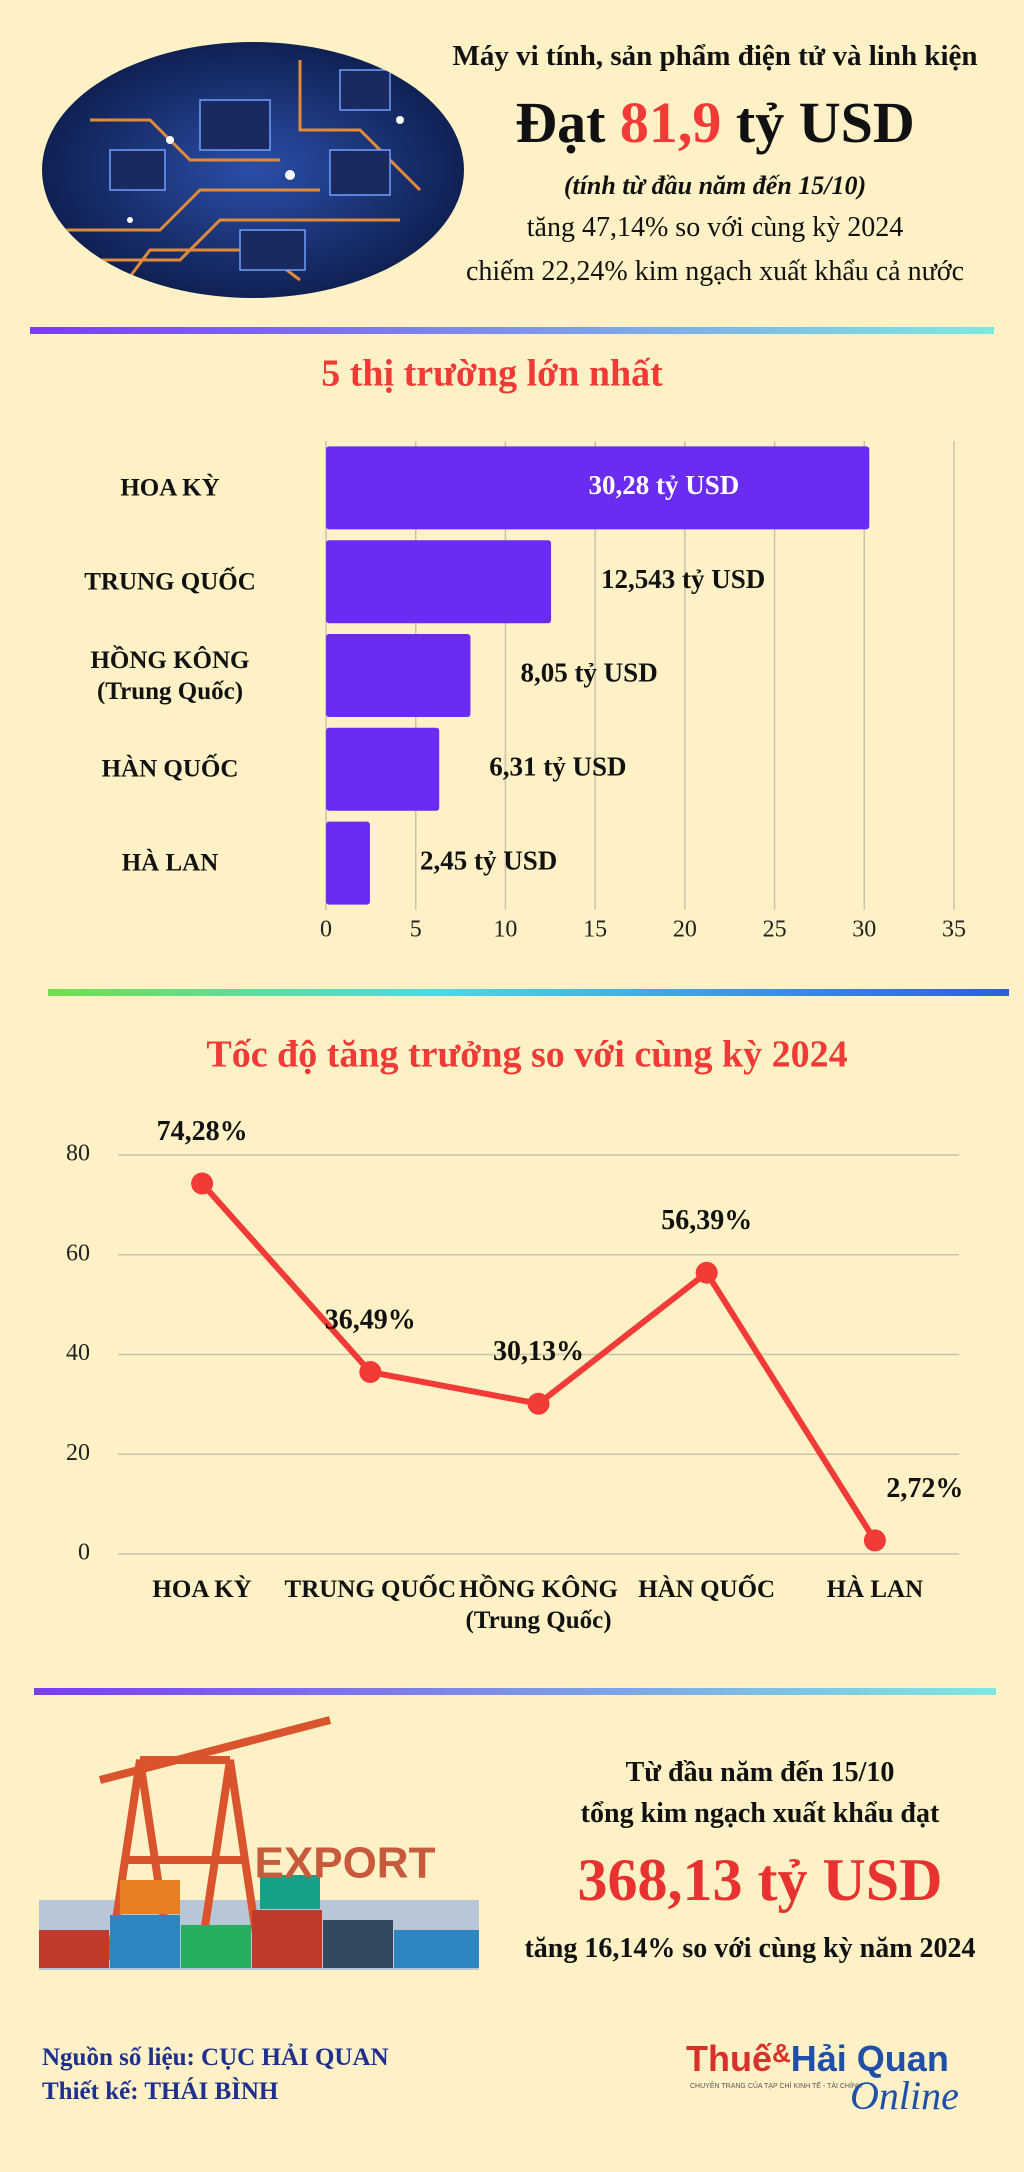 This screenshot has width=1024, height=2172. Describe the element at coordinates (84, 1553) in the screenshot. I see `y-tick-label: 0` at that location.